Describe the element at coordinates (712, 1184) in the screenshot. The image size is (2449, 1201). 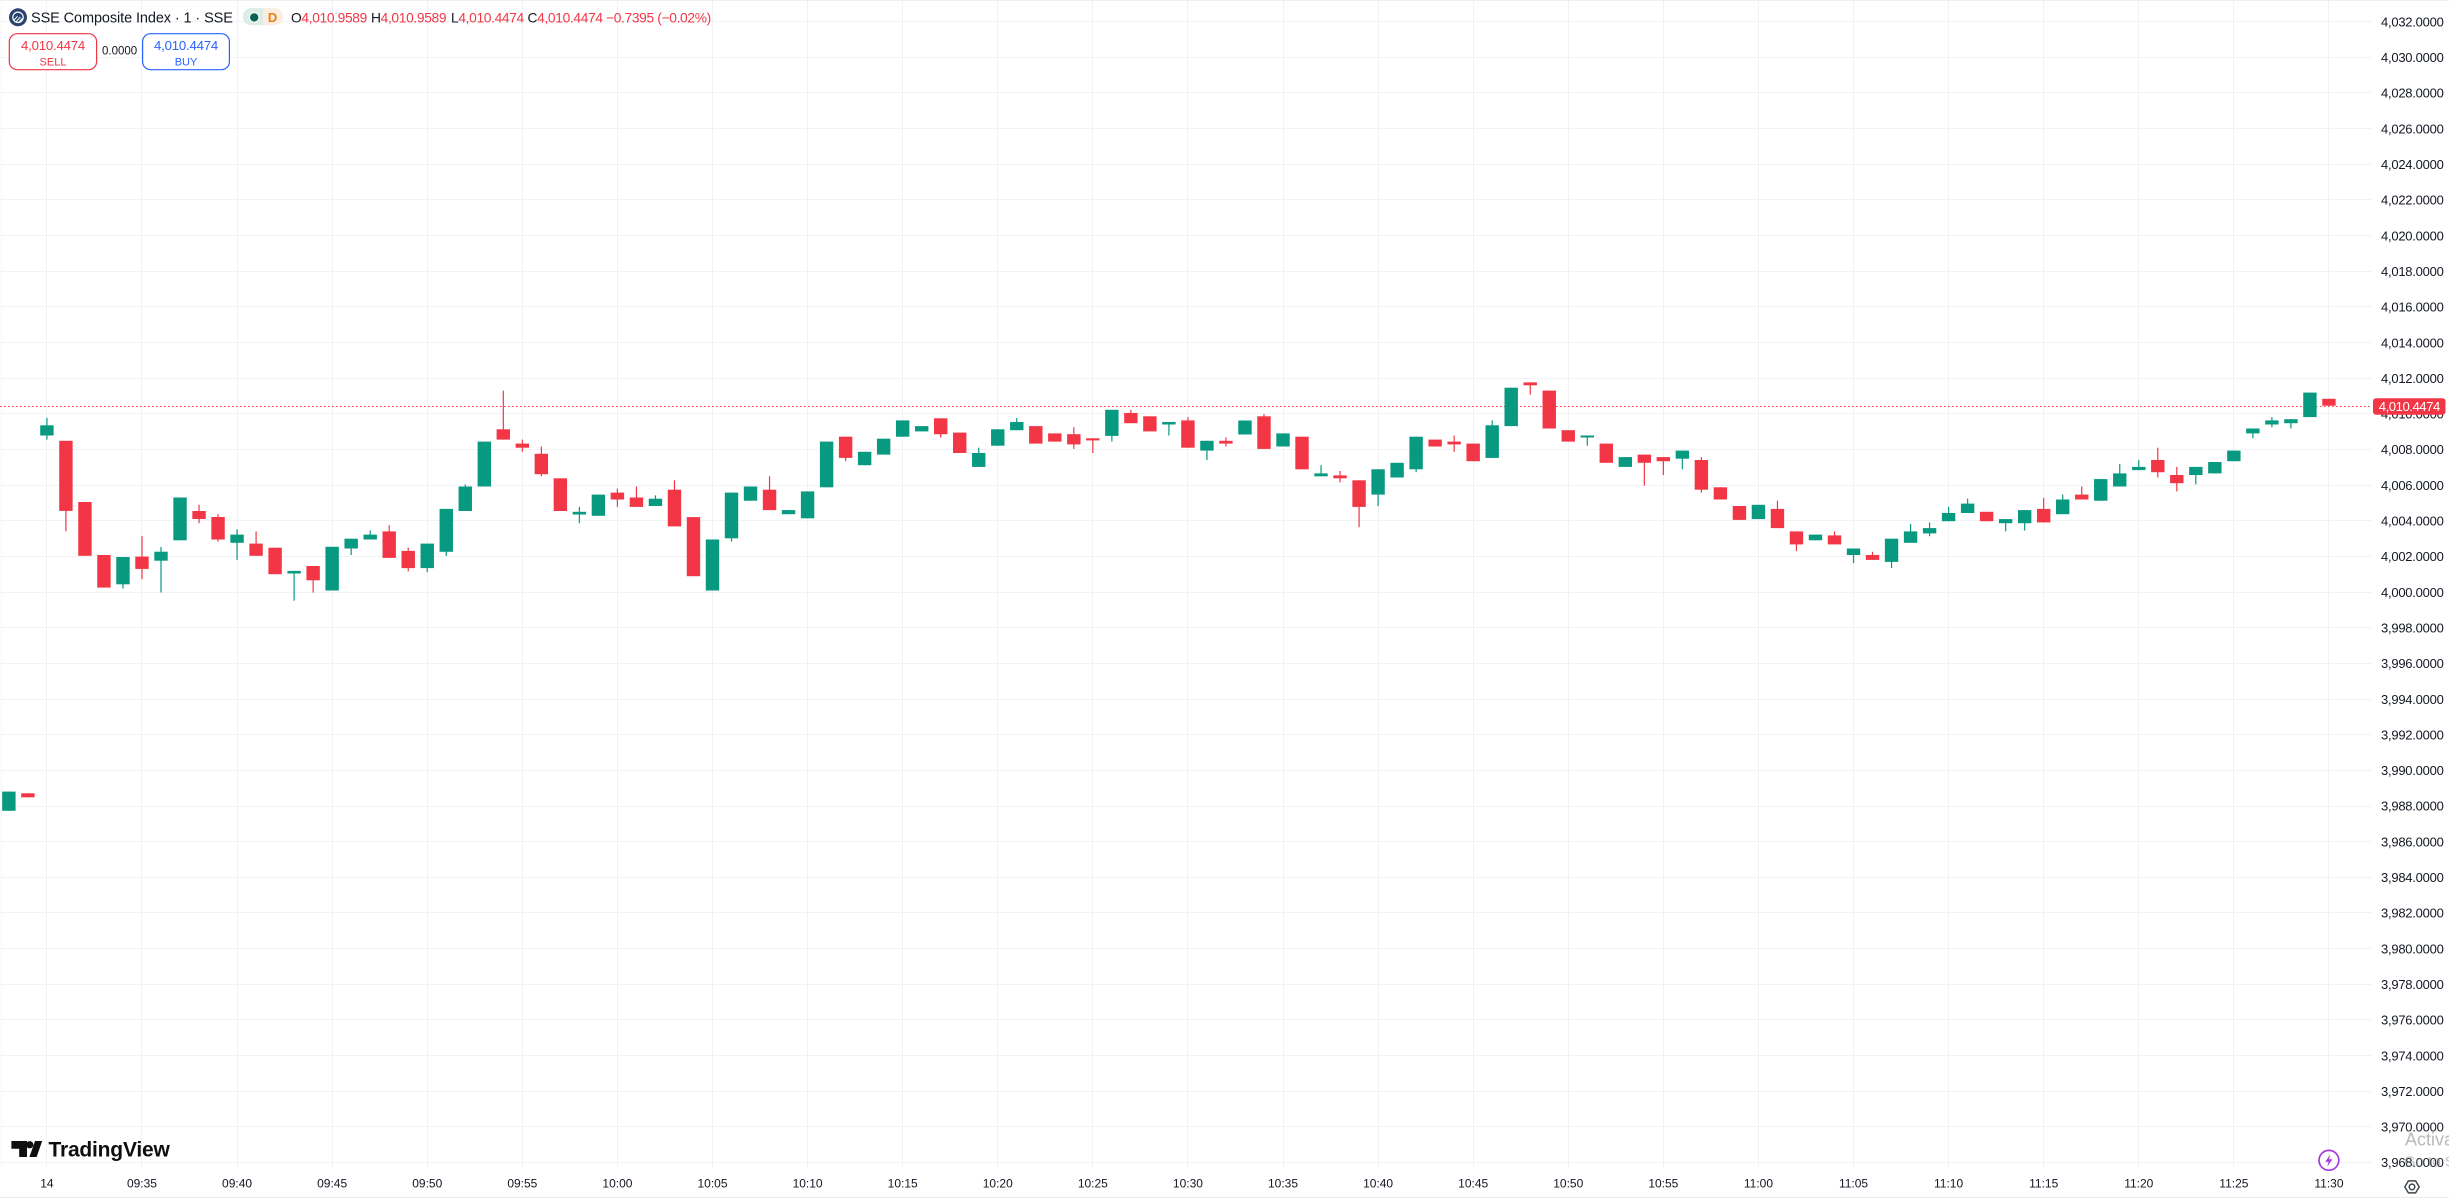
I see `svg-text: 10:05` at that location.